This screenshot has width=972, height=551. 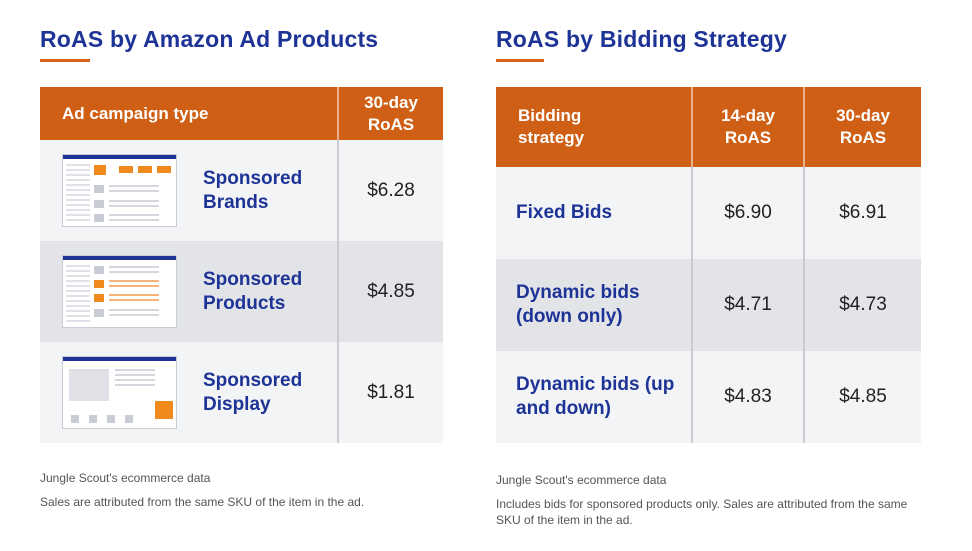 I want to click on table-row: Sponsored Products $4.85, so click(x=241, y=291).